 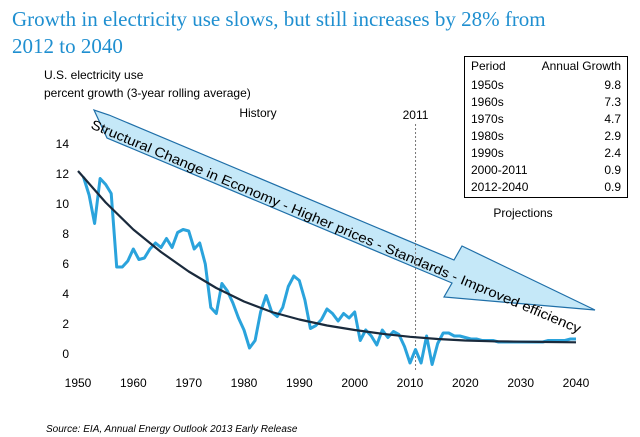 I want to click on y-tick-label: 4, so click(x=65, y=294).